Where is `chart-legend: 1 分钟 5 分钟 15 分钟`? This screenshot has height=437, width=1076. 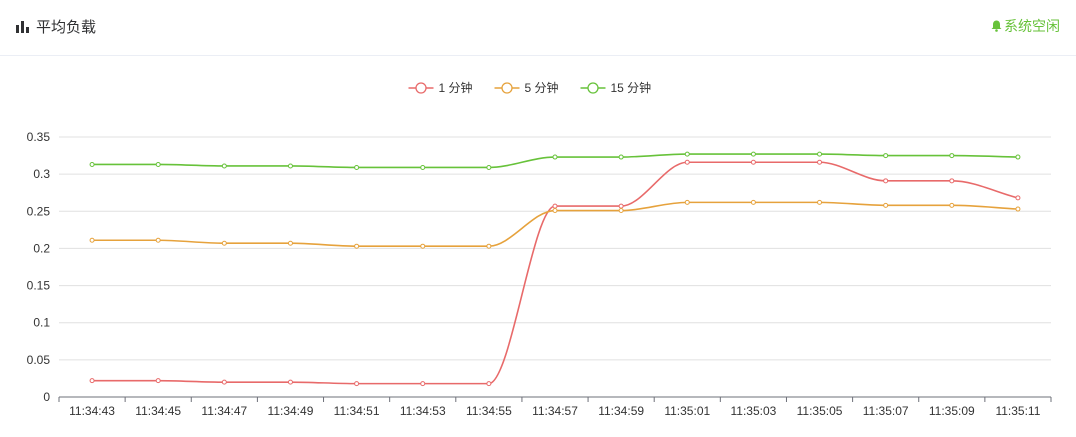
chart-legend: 1 分钟 5 分钟 15 分钟 is located at coordinates (530, 87).